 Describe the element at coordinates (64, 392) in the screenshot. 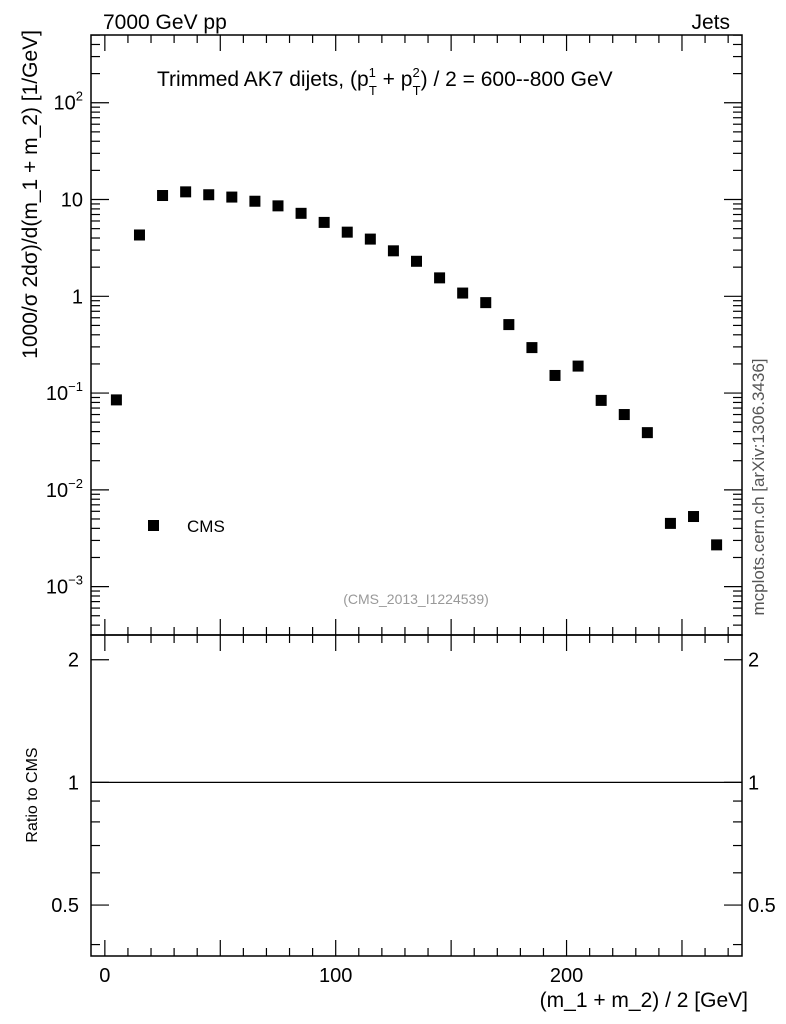

I see `y-tick-label: 10⁻¹` at that location.